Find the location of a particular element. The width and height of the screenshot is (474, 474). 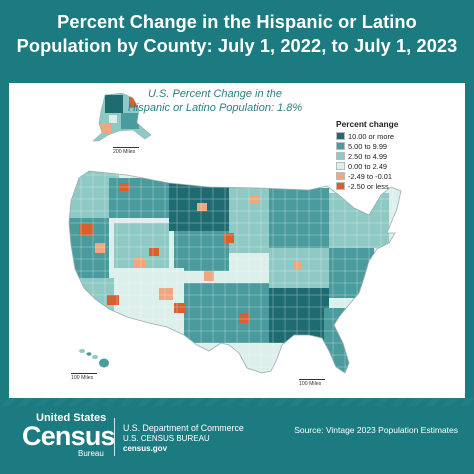

legend-item: -2.50 or less is located at coordinates (396, 186).